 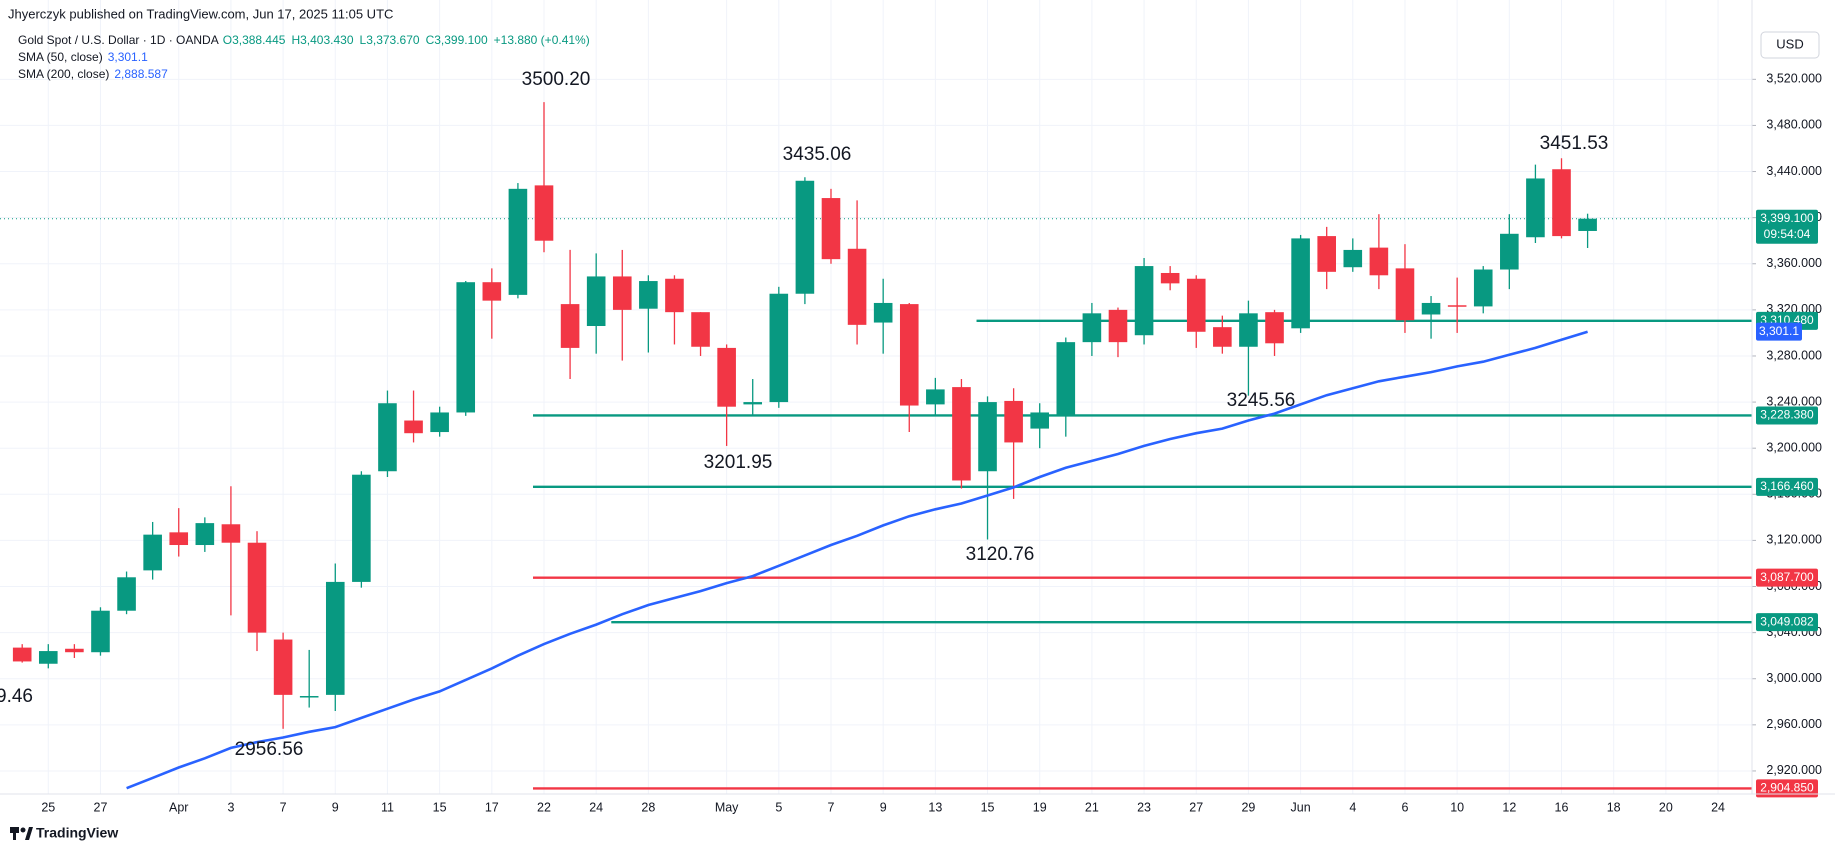 I want to click on x-tick-label: 23, so click(x=1144, y=807).